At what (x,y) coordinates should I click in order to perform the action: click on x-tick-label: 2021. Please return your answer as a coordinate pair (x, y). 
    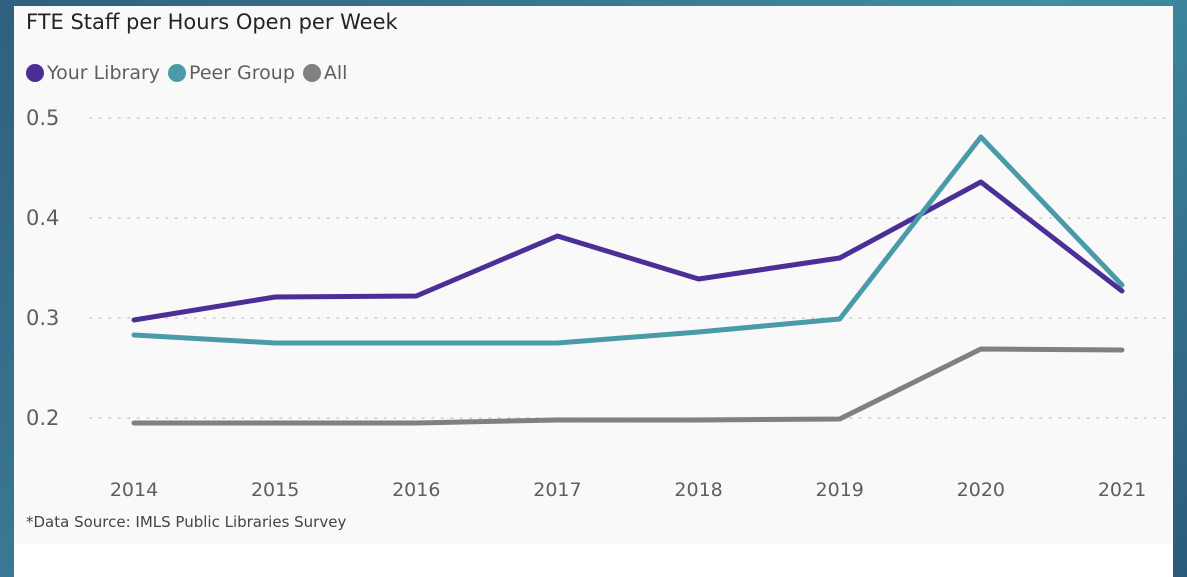
    Looking at the image, I should click on (1122, 490).